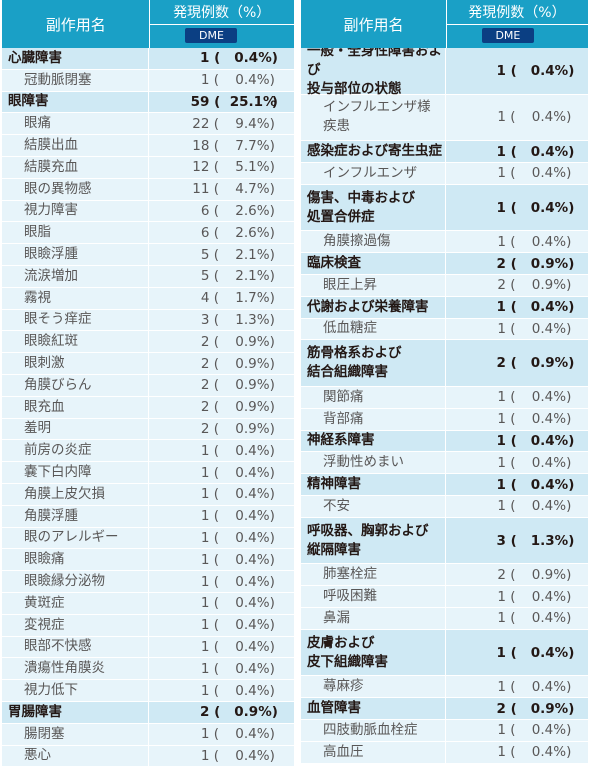  I want to click on reaction-name: 関節痛, so click(373, 397).